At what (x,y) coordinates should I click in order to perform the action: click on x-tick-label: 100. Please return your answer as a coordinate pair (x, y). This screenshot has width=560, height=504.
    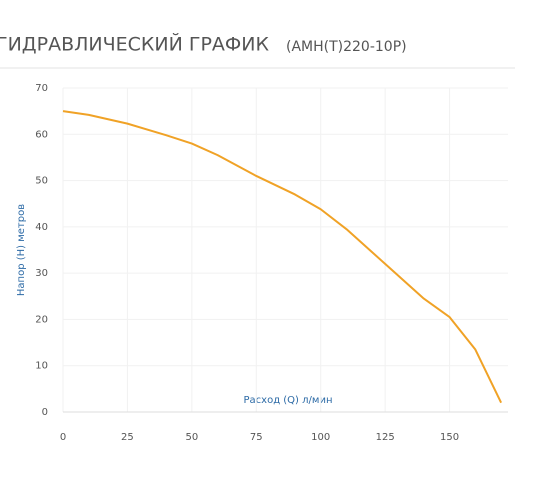
    Looking at the image, I should click on (320, 437).